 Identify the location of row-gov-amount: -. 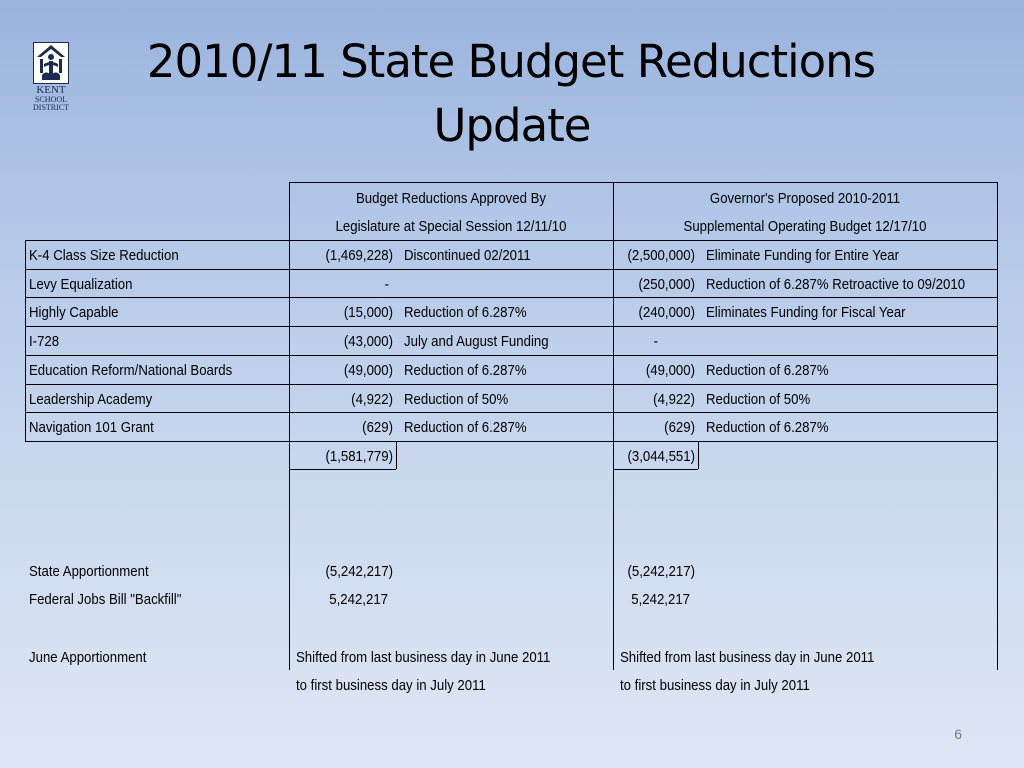
(655, 341).